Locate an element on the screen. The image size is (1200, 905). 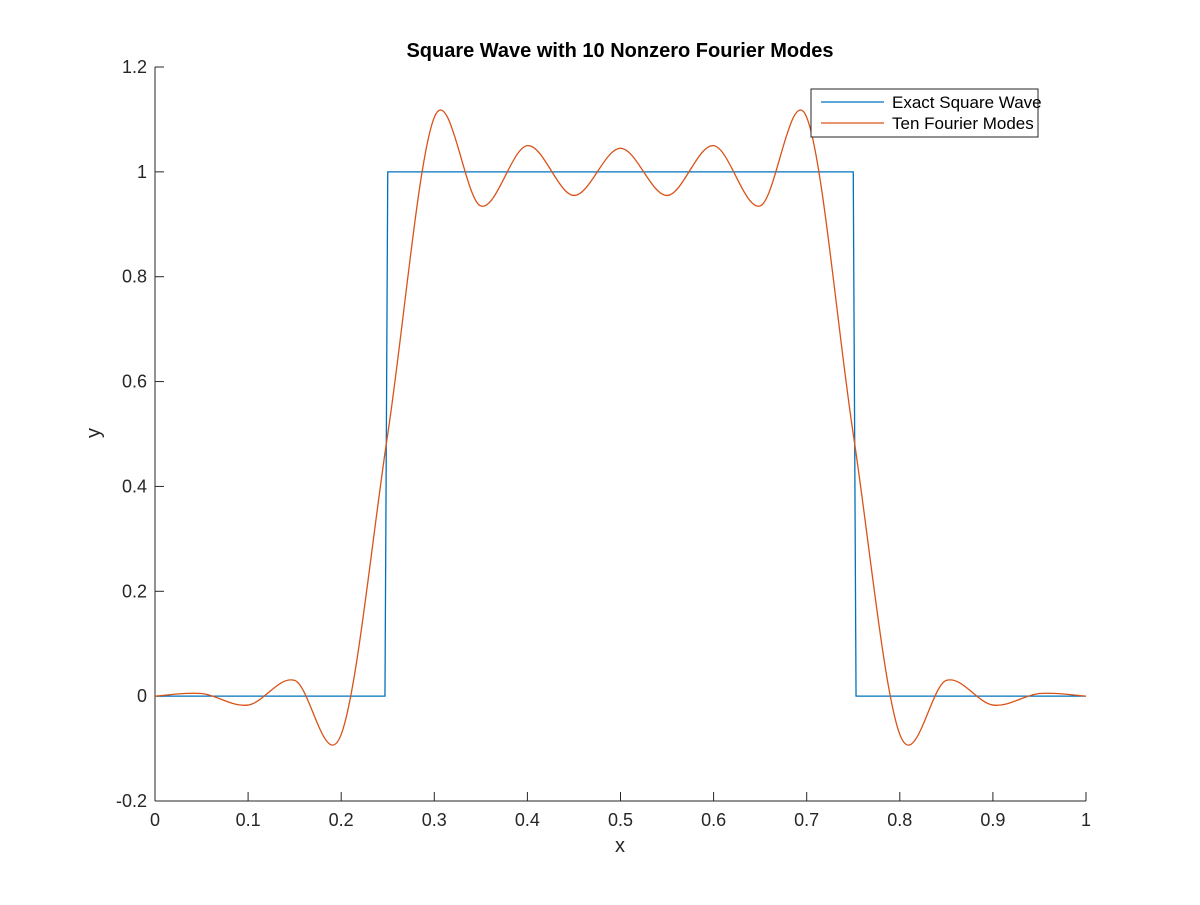
x-tick-label: 1 is located at coordinates (1086, 820).